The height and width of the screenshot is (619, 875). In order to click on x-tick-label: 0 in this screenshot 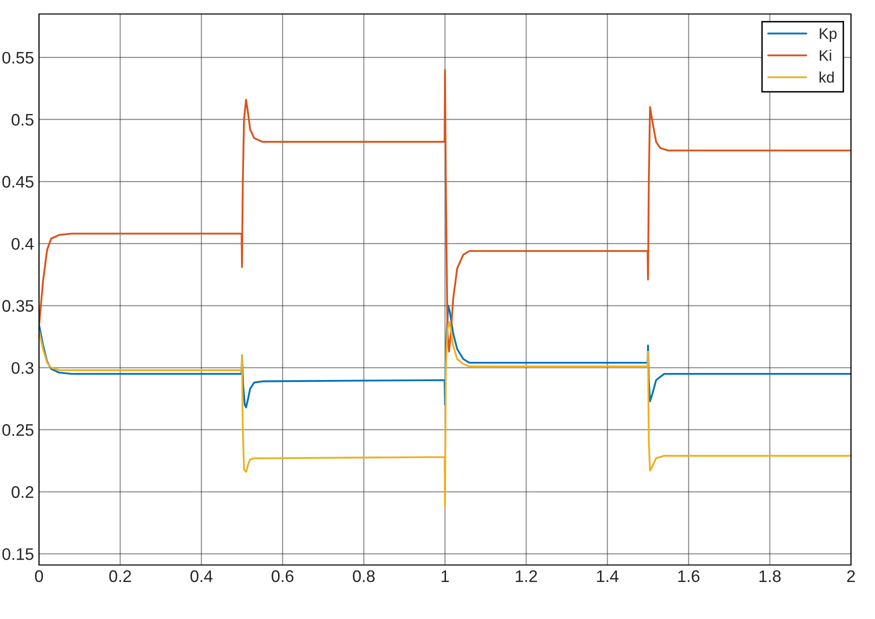, I will do `click(39, 576)`.